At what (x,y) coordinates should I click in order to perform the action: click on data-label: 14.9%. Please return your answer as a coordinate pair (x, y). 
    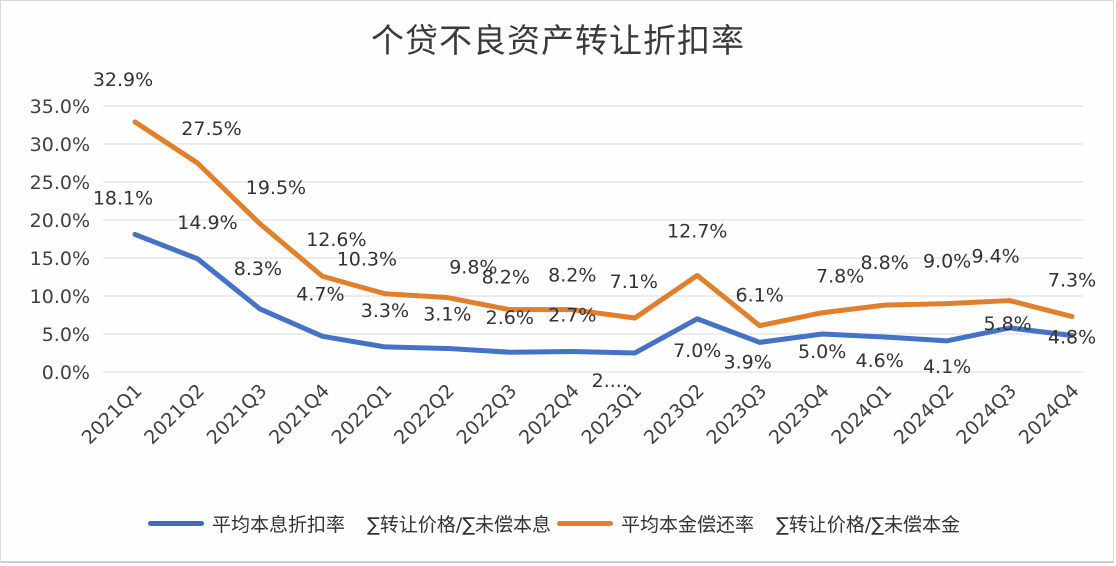
    Looking at the image, I should click on (207, 223).